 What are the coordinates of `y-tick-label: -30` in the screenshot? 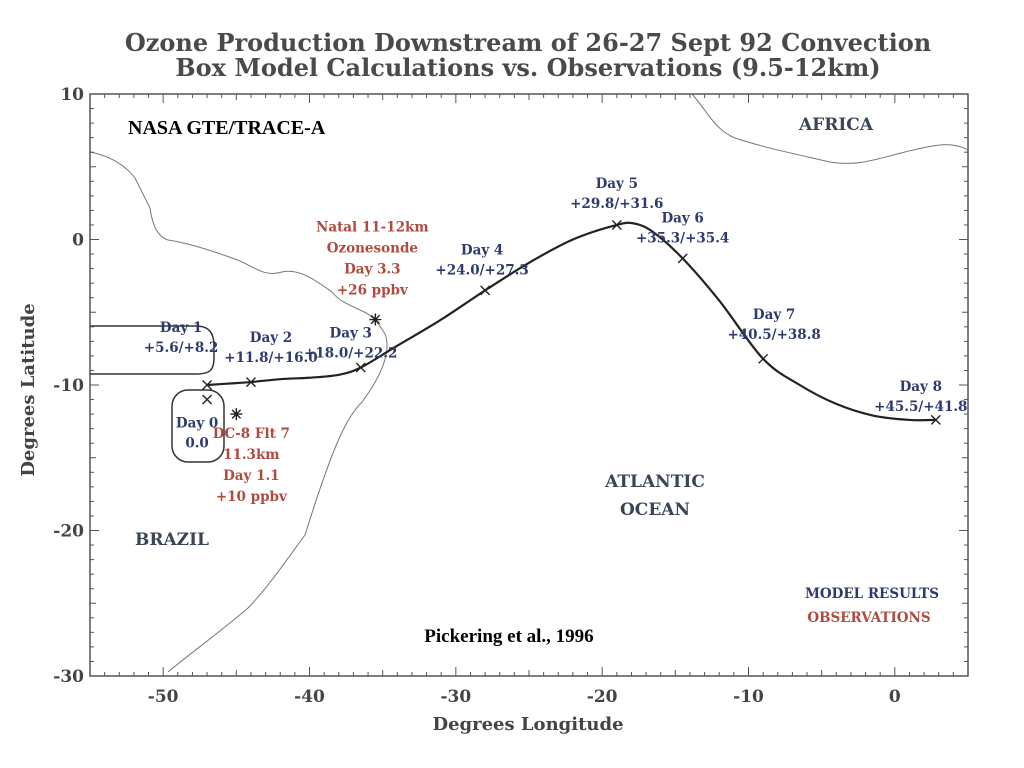 It's located at (68, 677).